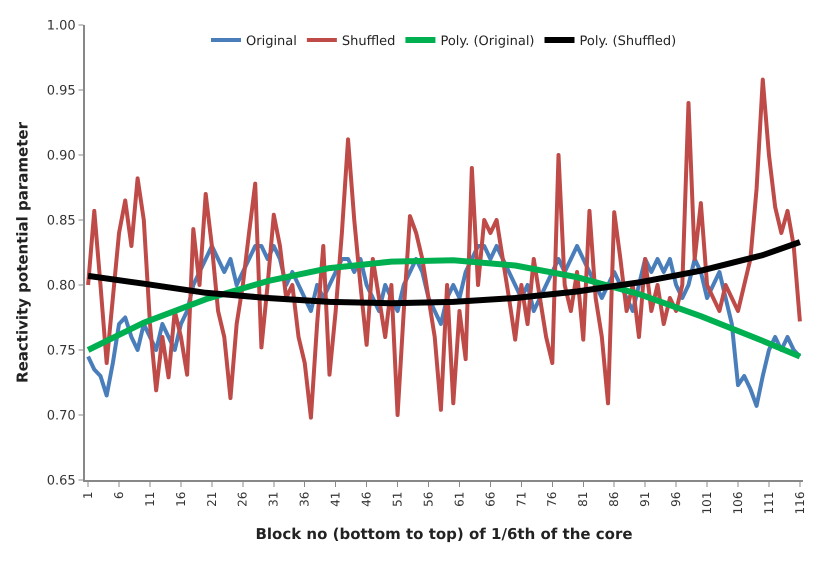 Image resolution: width=828 pixels, height=575 pixels. What do you see at coordinates (645, 499) in the screenshot?
I see `x-tick-label: 91` at bounding box center [645, 499].